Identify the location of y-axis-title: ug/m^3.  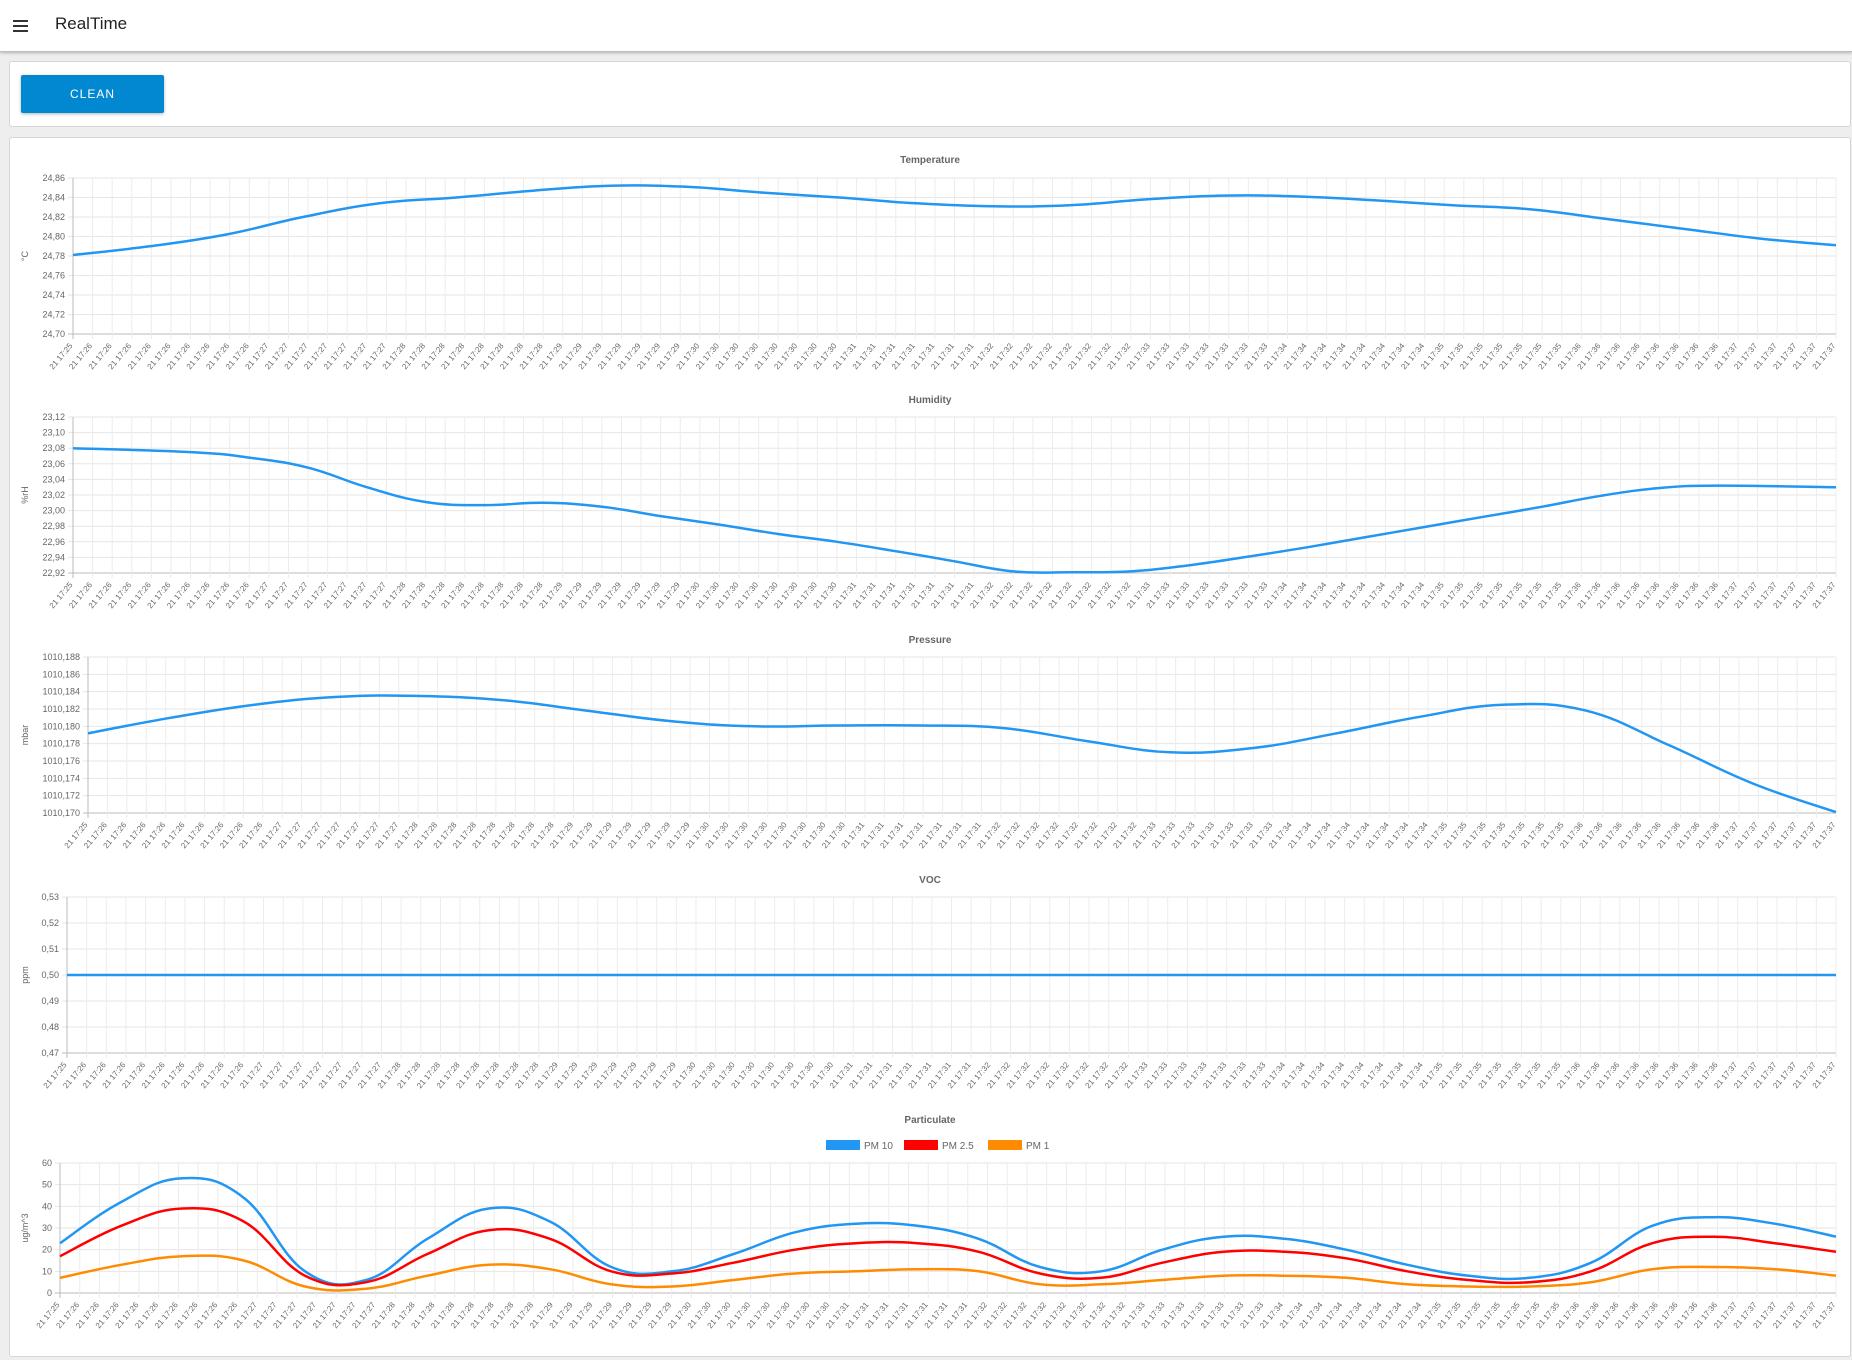
(25, 1227).